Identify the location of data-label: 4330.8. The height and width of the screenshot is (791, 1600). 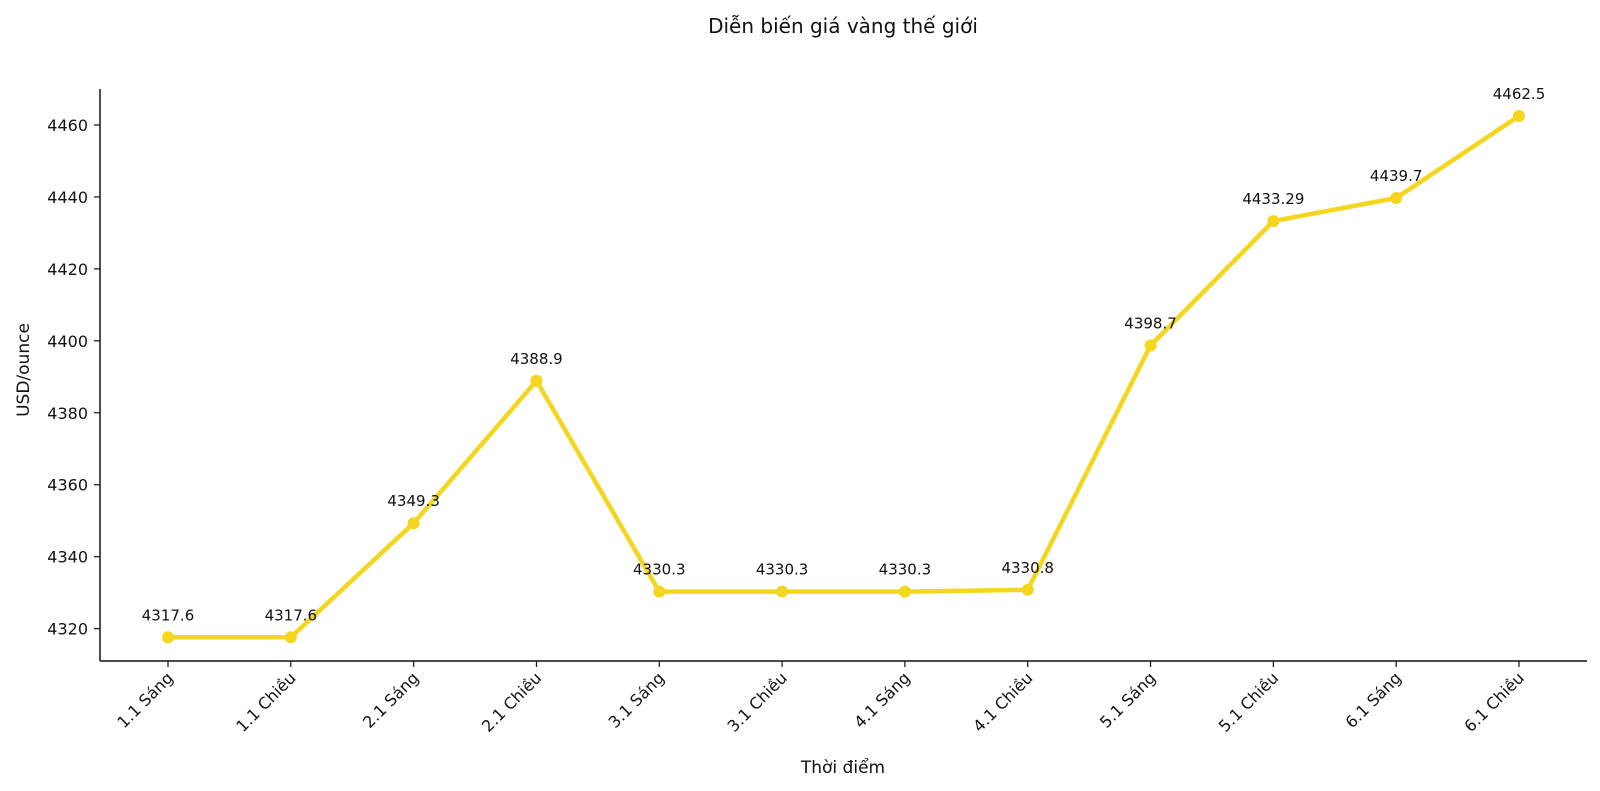
(1027, 568).